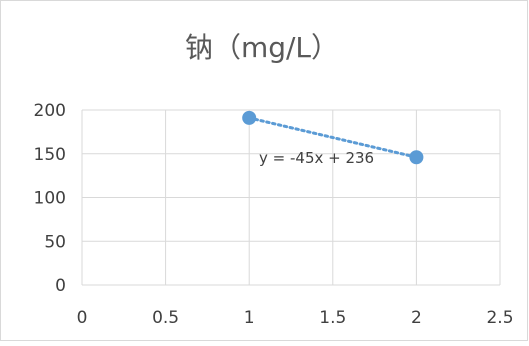  I want to click on trendline, so click(332, 137).